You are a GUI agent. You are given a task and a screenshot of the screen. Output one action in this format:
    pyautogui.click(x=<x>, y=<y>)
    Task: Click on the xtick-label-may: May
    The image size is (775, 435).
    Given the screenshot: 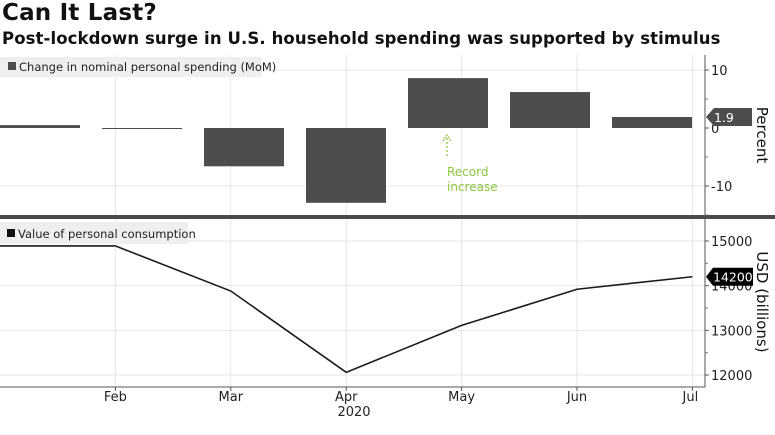 What is the action you would take?
    pyautogui.click(x=461, y=397)
    